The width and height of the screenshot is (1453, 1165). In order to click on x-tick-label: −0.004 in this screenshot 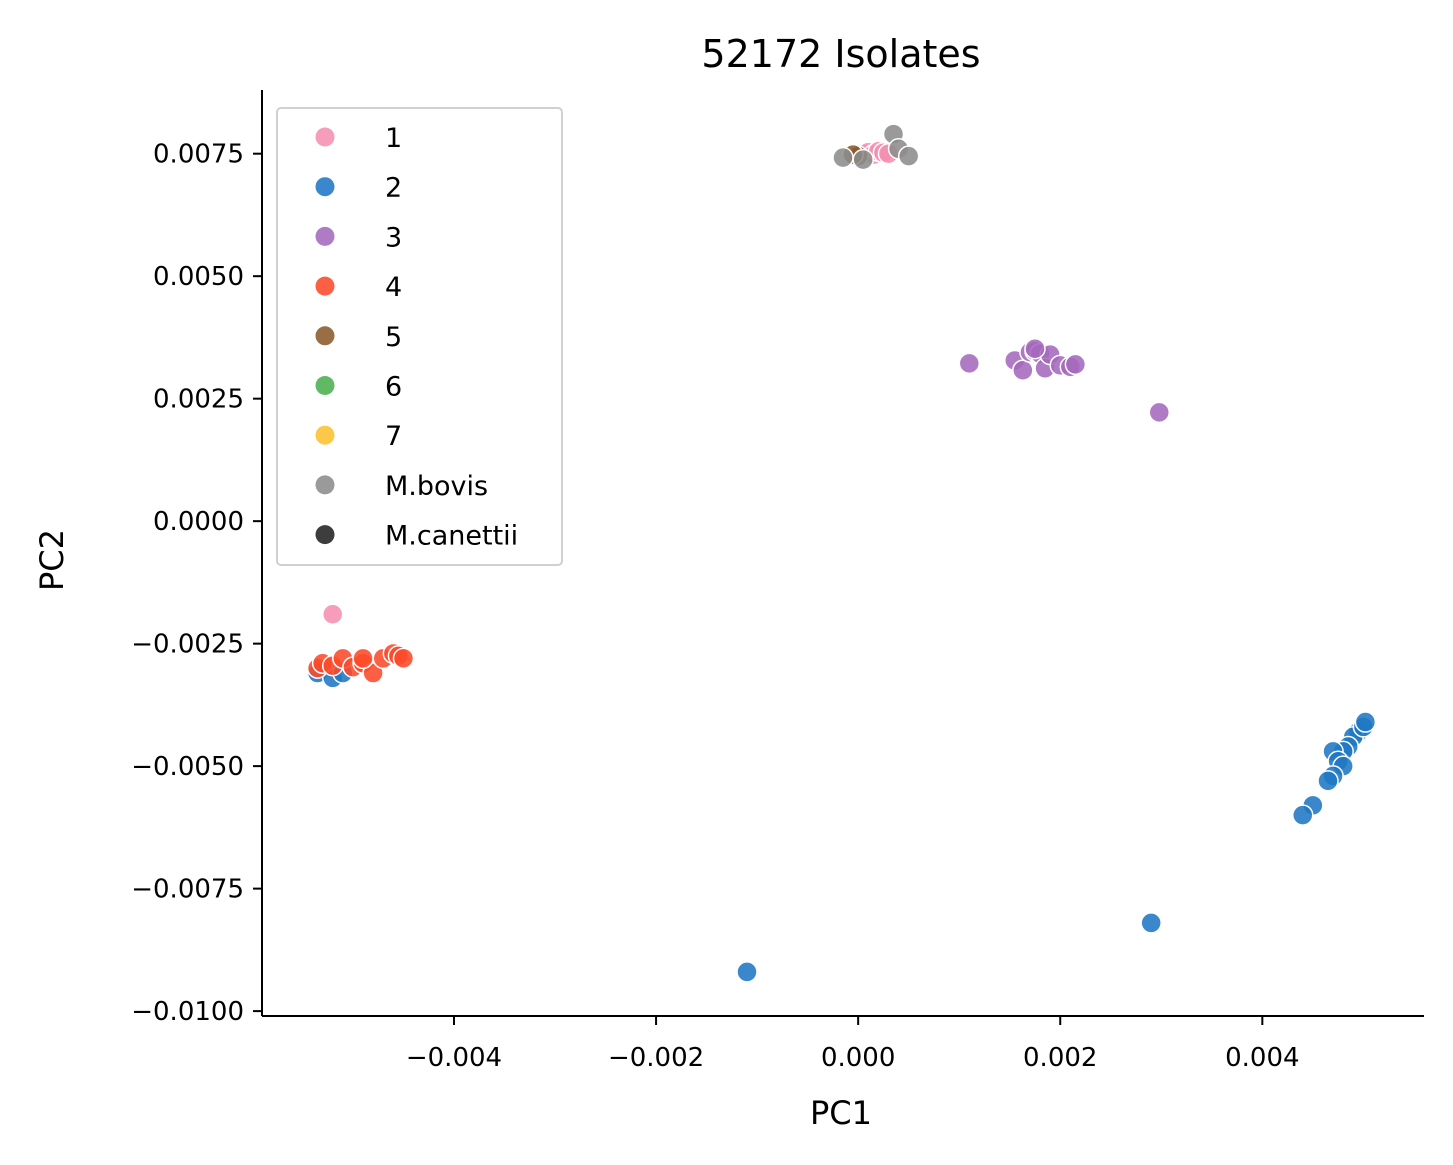, I will do `click(454, 1058)`.